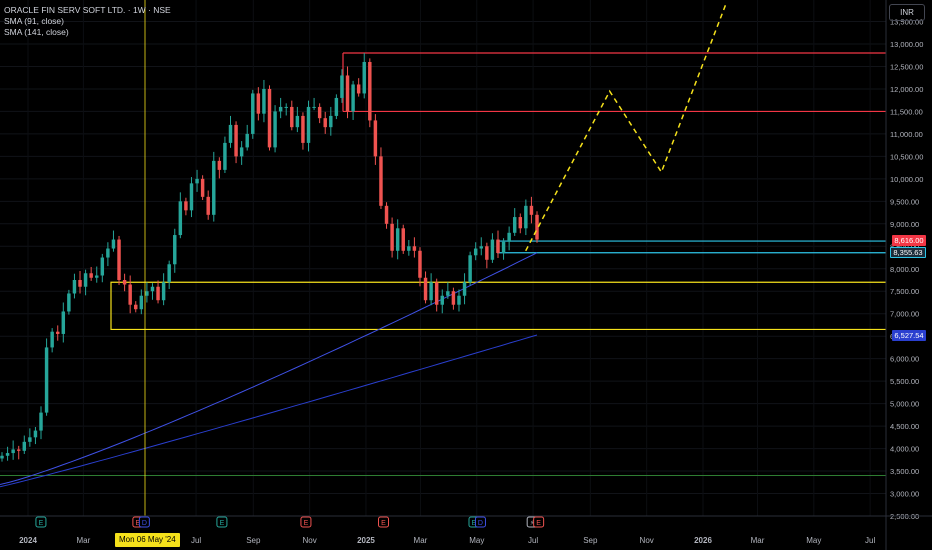 This screenshot has width=932, height=550. Describe the element at coordinates (906, 89) in the screenshot. I see `y-tick-label: 12,000.00` at that location.